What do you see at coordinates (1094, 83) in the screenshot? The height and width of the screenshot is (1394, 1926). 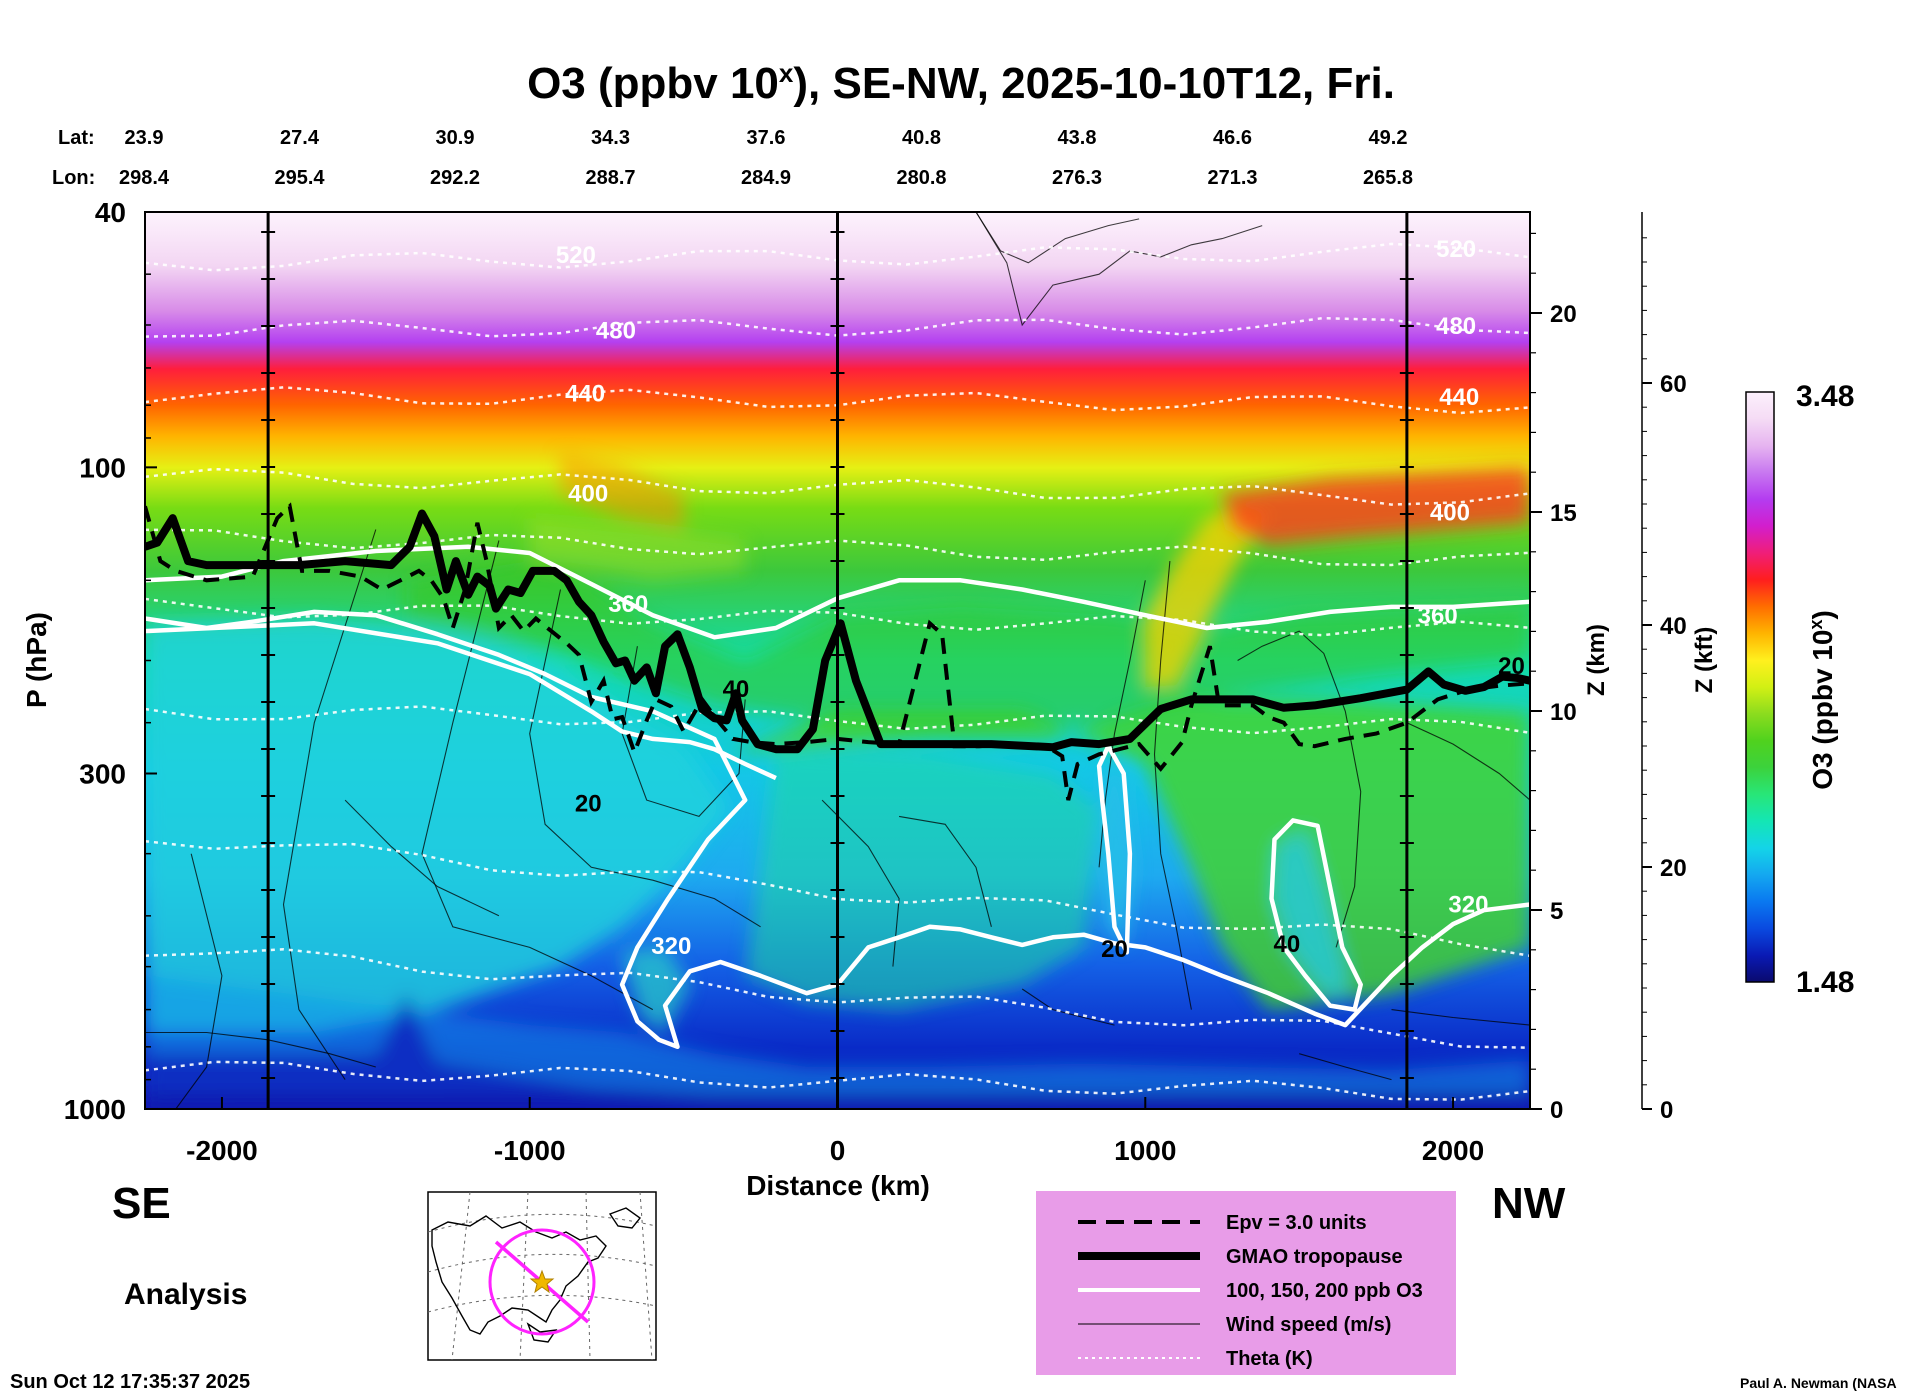 I see `title-rest: ), SE-NW, 2025-10-10T12, Fri.` at bounding box center [1094, 83].